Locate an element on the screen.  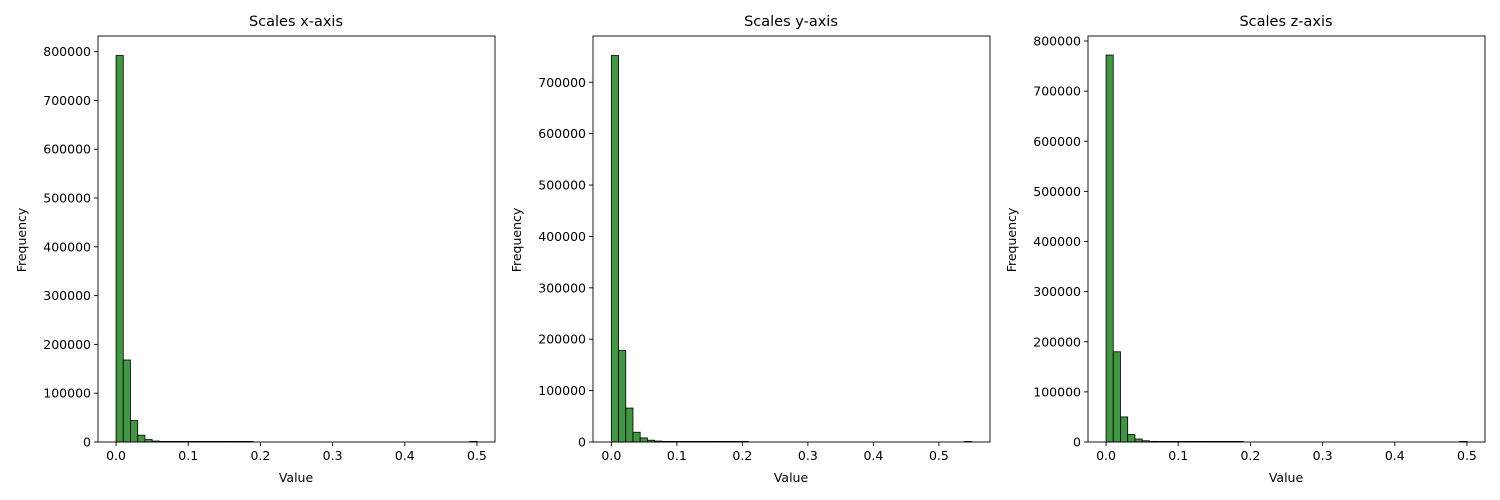
chart-title: Scales z-axis is located at coordinates (1285, 22).